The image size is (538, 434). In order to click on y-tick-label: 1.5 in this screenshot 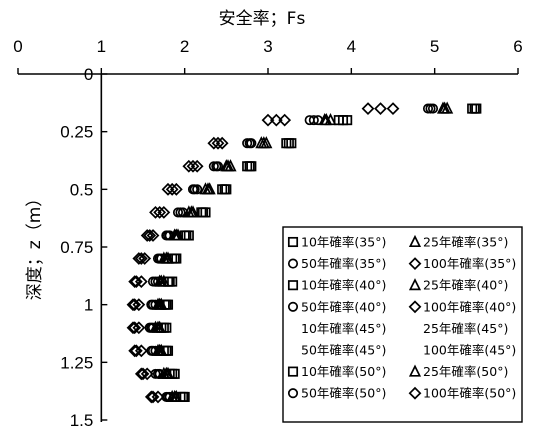, I will do `click(82, 420)`.